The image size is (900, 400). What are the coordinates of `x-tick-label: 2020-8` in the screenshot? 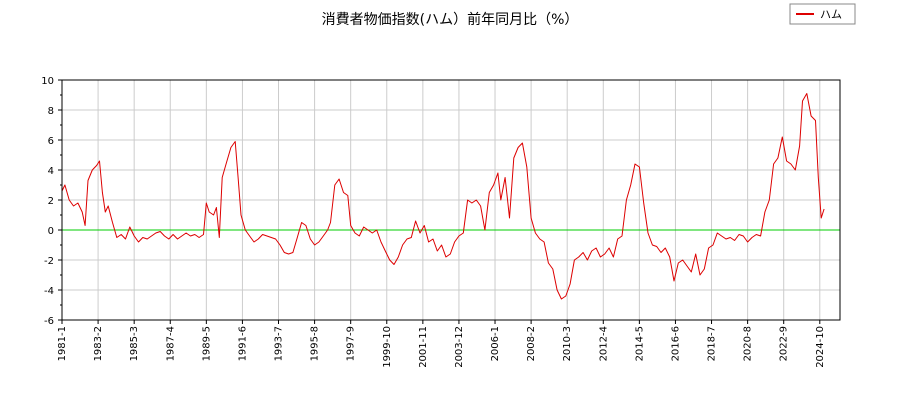 It's located at (748, 343).